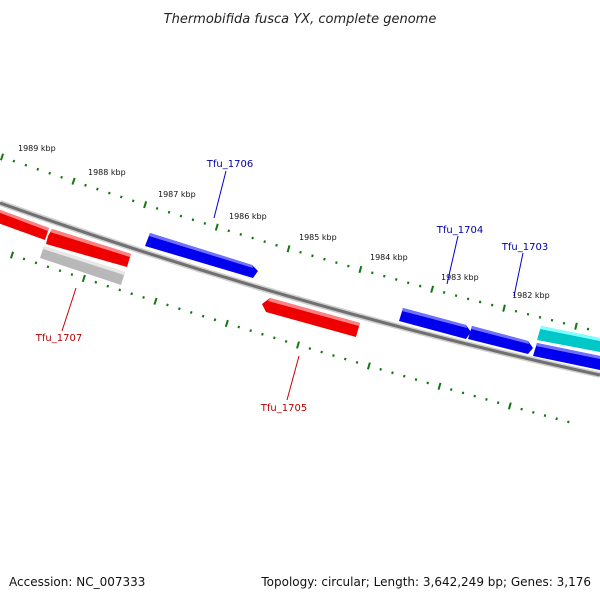 The width and height of the screenshot is (600, 600). Describe the element at coordinates (37, 148) in the screenshot. I see `kbp-label-1989: 1989 kbp` at that location.